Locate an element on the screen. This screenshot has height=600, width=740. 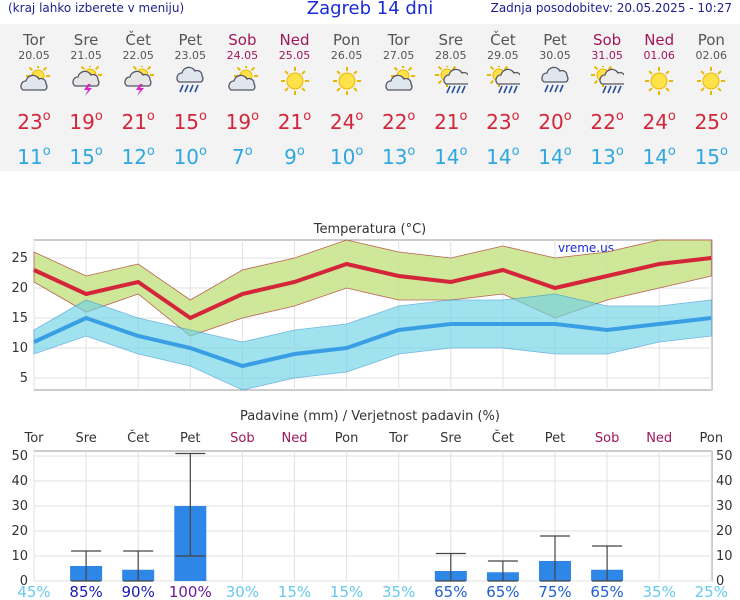
day-date: 21.05 is located at coordinates (86, 55).